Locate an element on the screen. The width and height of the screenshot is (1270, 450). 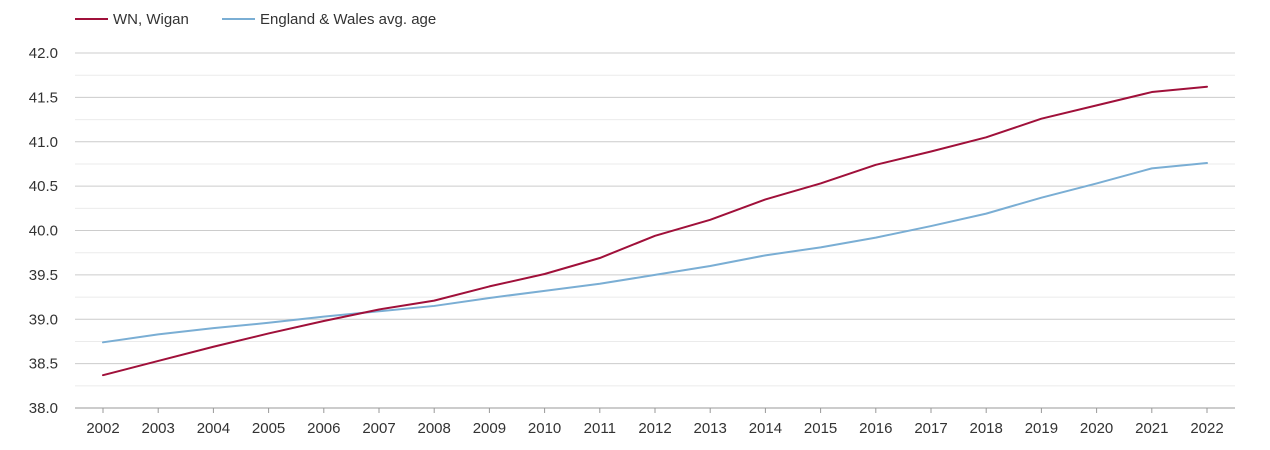
legend-item-0: WN, Wigan is located at coordinates (132, 19).